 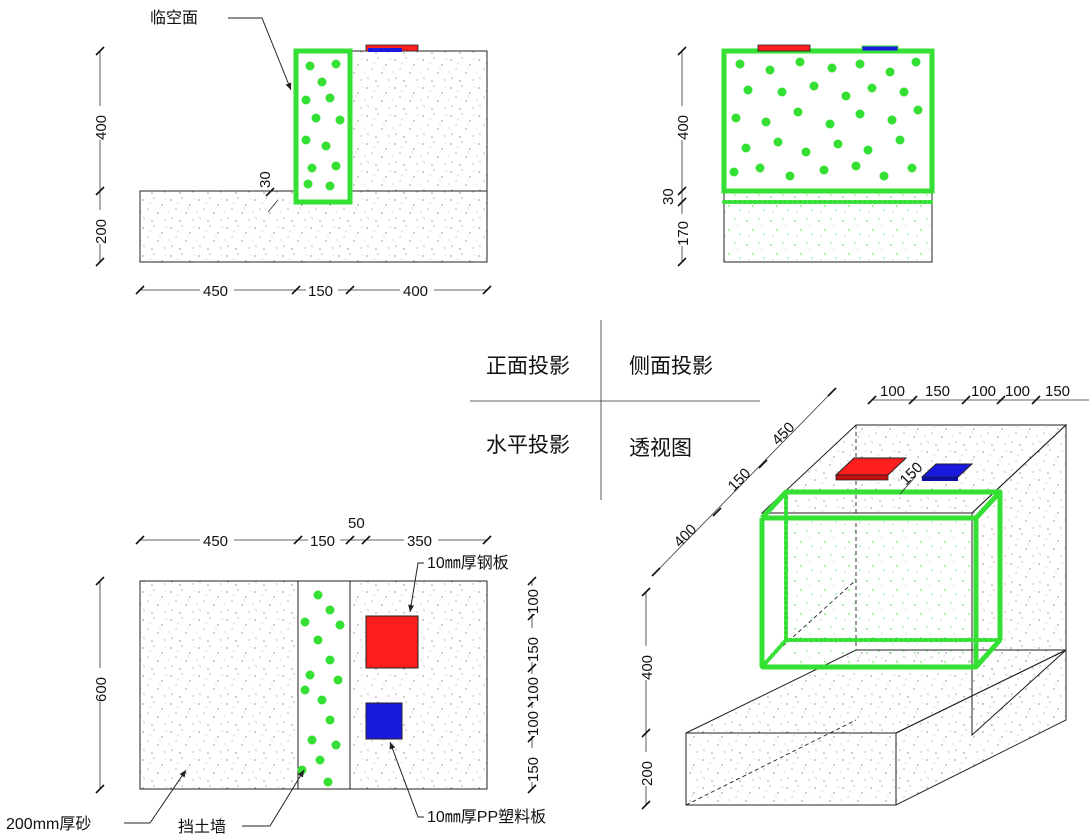 What do you see at coordinates (260, 54) in the screenshot?
I see `callout-free-face-leader` at bounding box center [260, 54].